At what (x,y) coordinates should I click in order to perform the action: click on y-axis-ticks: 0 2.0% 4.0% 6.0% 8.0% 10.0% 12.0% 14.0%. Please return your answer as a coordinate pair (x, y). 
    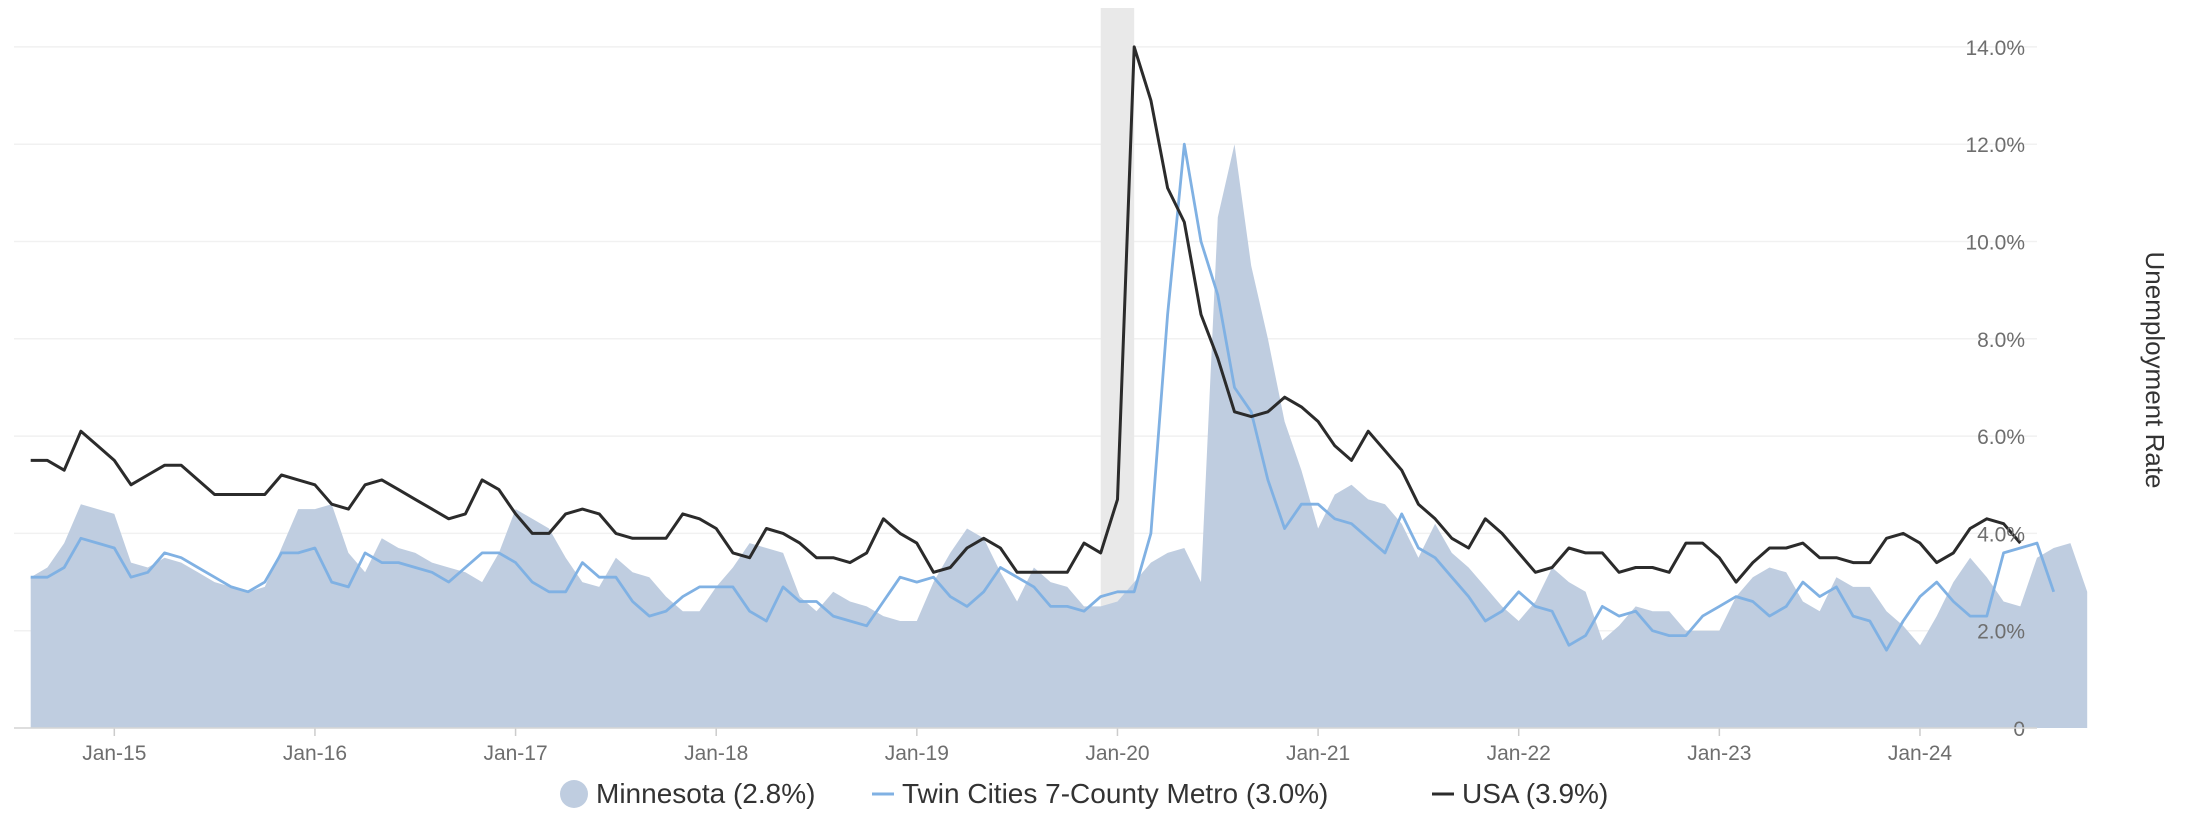
    Looking at the image, I should click on (1995, 389).